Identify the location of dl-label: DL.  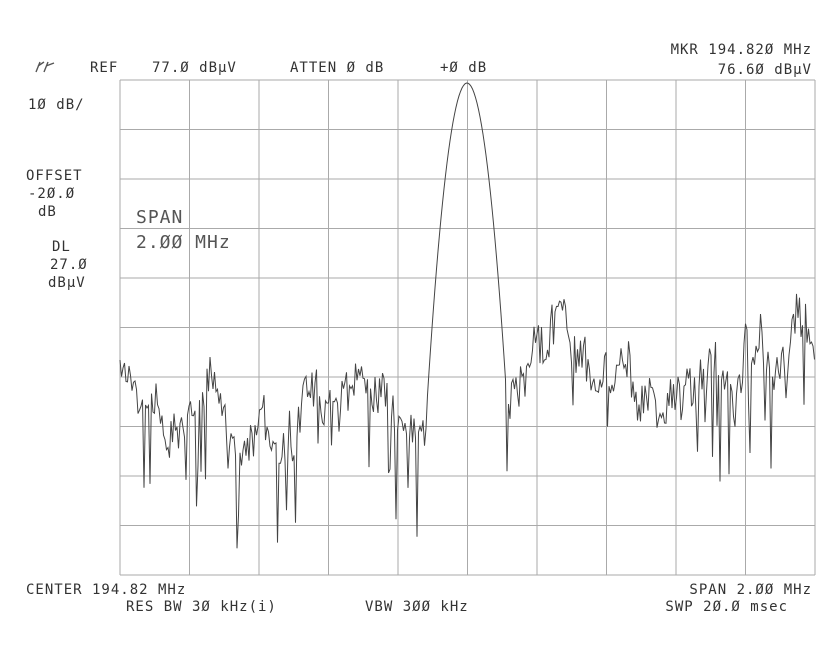
(61, 247).